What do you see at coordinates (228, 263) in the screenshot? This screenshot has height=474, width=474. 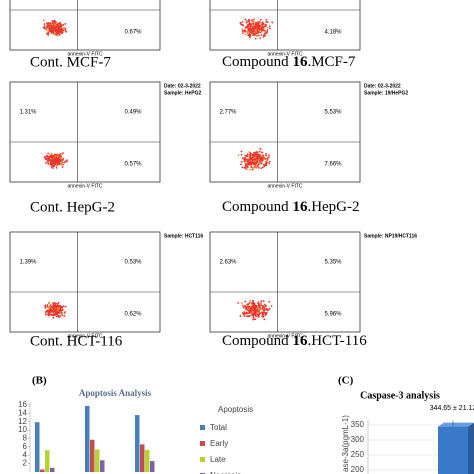 I see `quadrant-percent: 2.63%` at bounding box center [228, 263].